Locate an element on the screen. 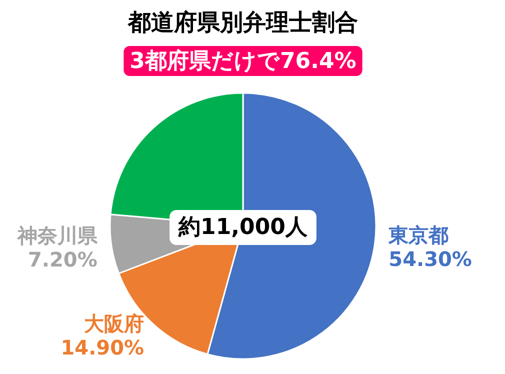 The height and width of the screenshot is (374, 505). slice-label: 東京都 is located at coordinates (418, 234).